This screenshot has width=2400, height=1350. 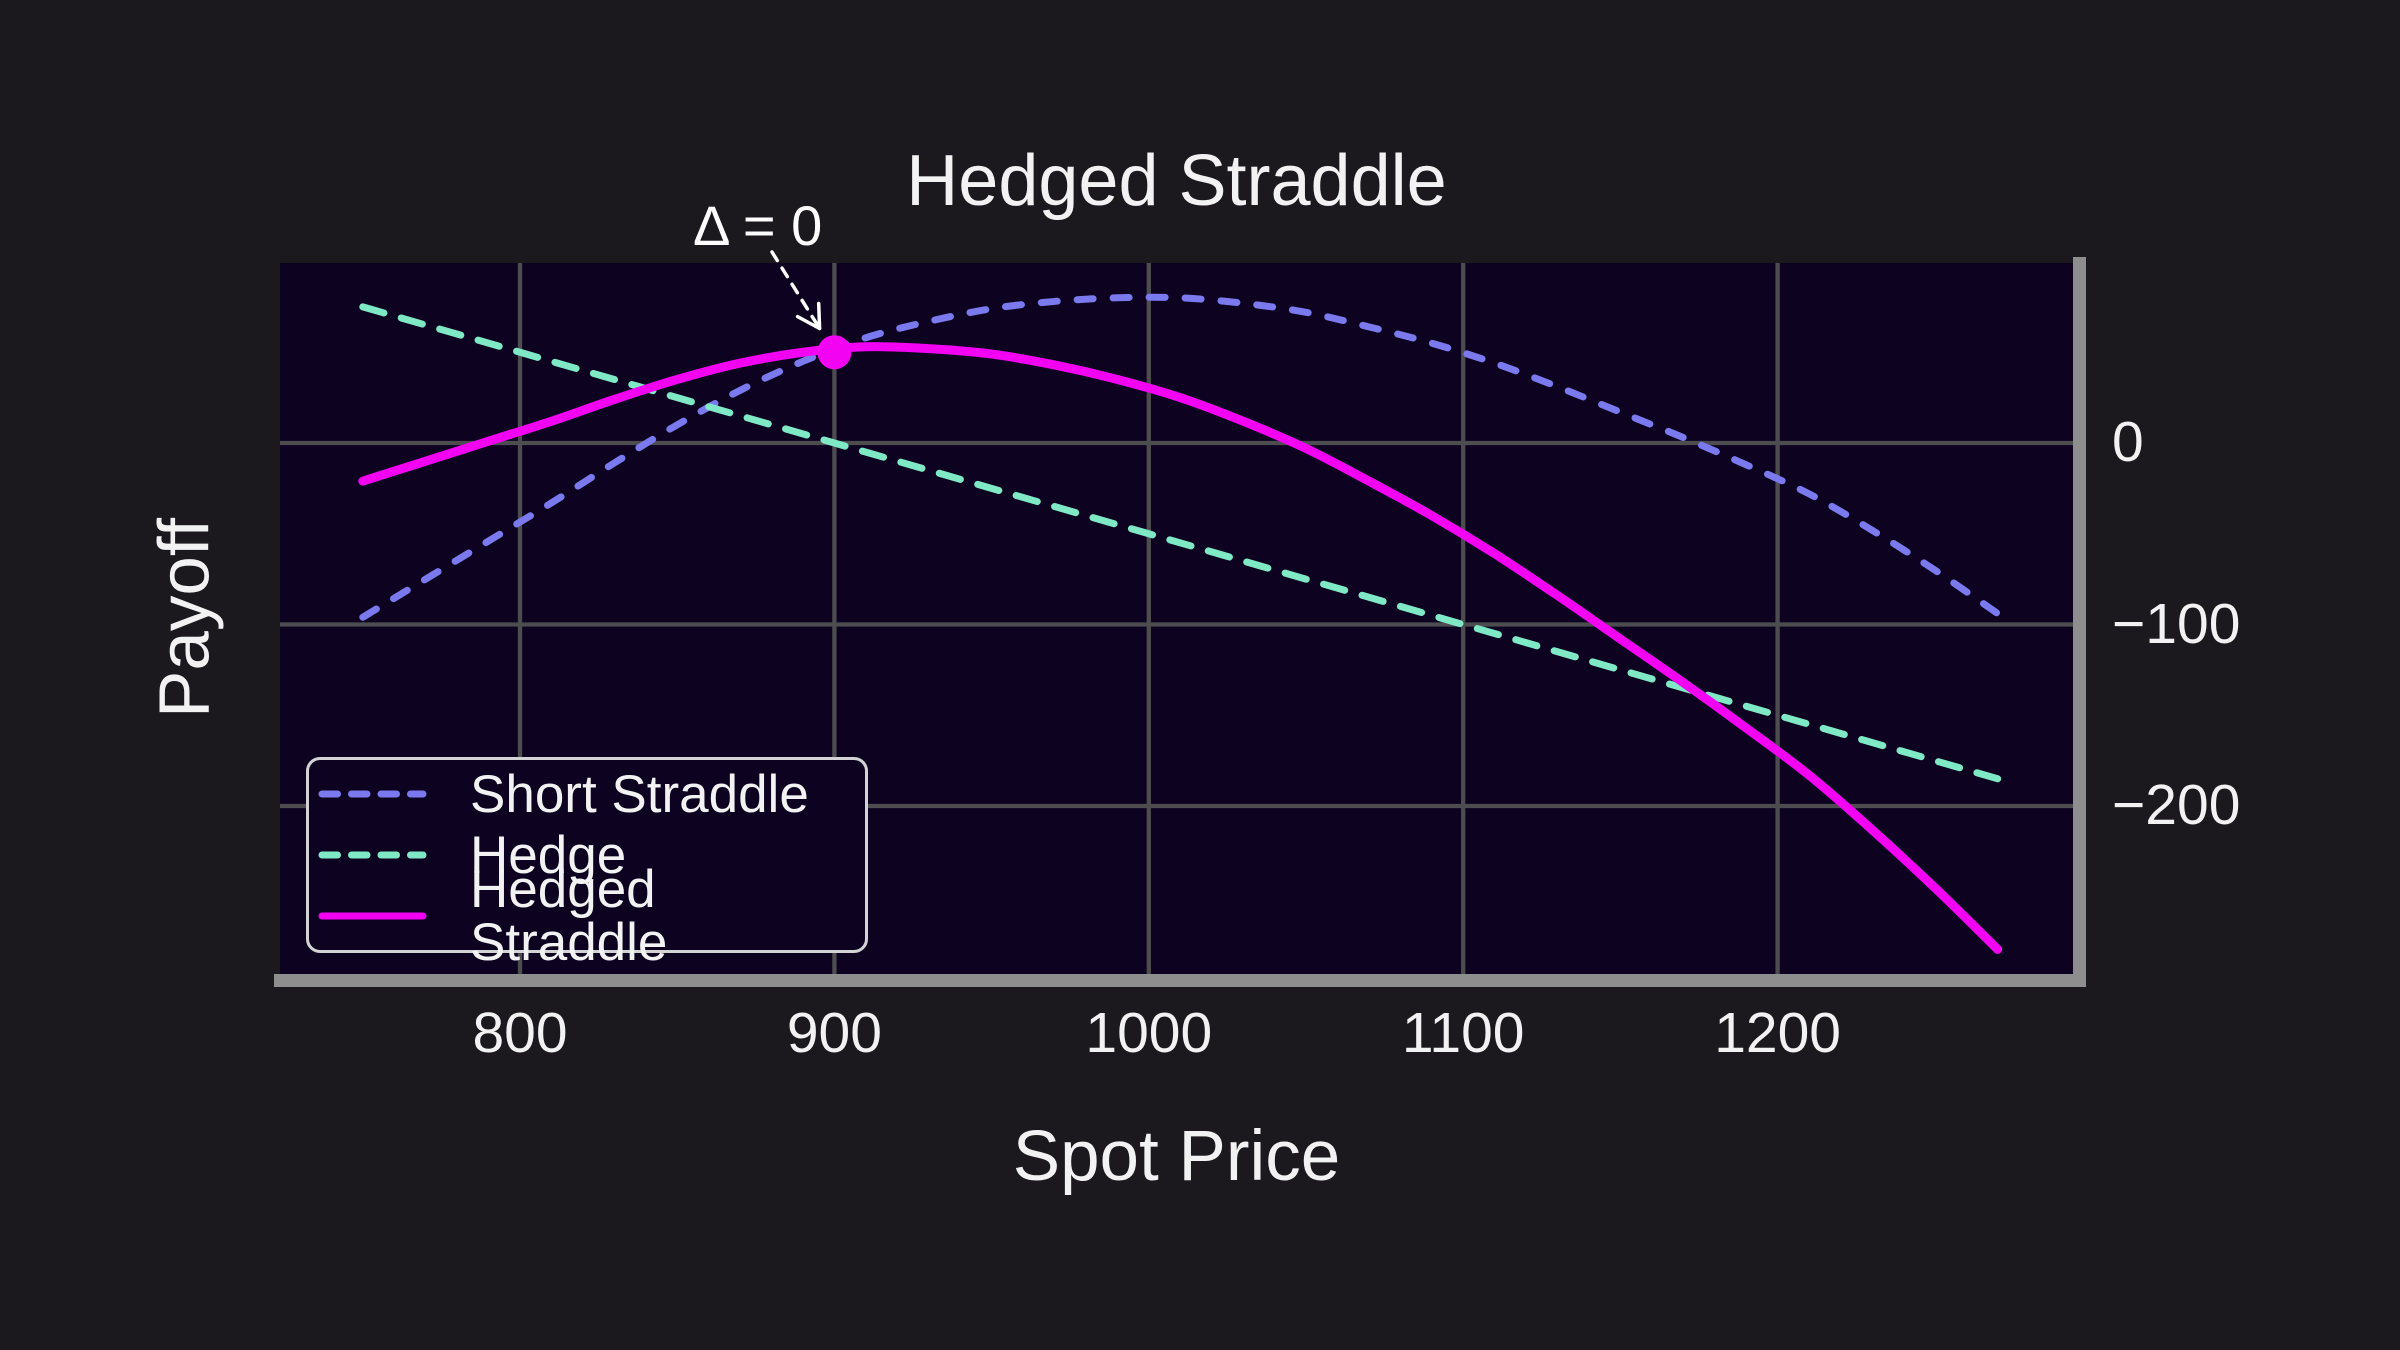 I want to click on x-tick-label-1200: 1200, so click(x=1777, y=1033).